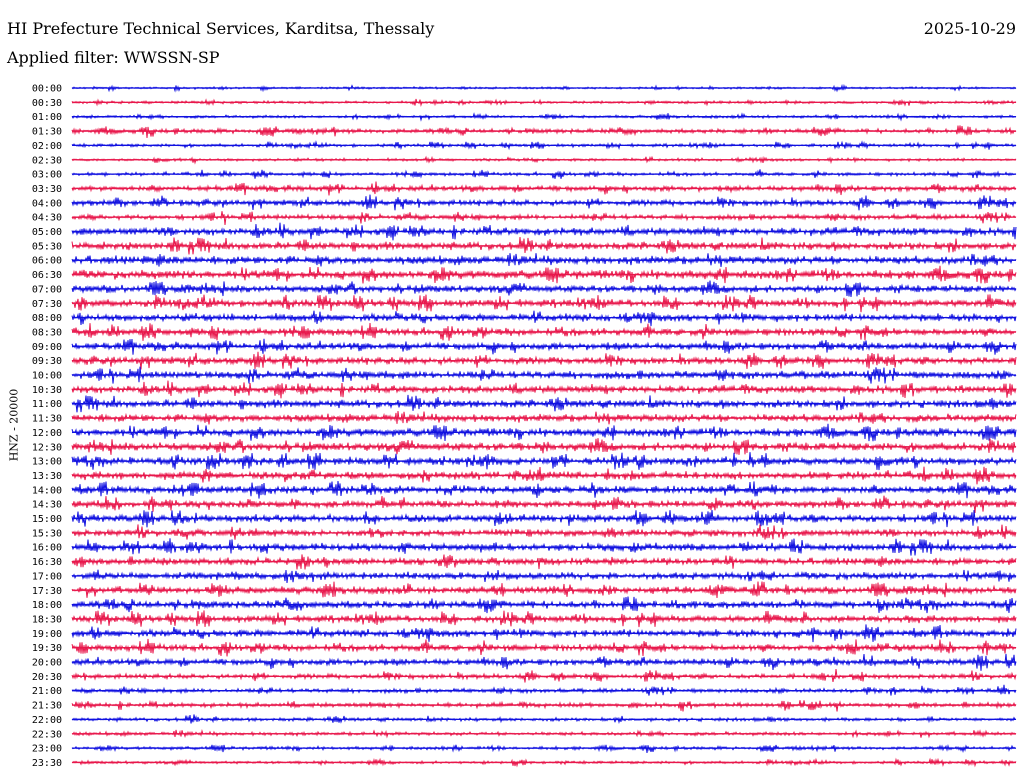 This screenshot has height=780, width=1024. I want to click on row-time-label: 13:30, so click(47, 476).